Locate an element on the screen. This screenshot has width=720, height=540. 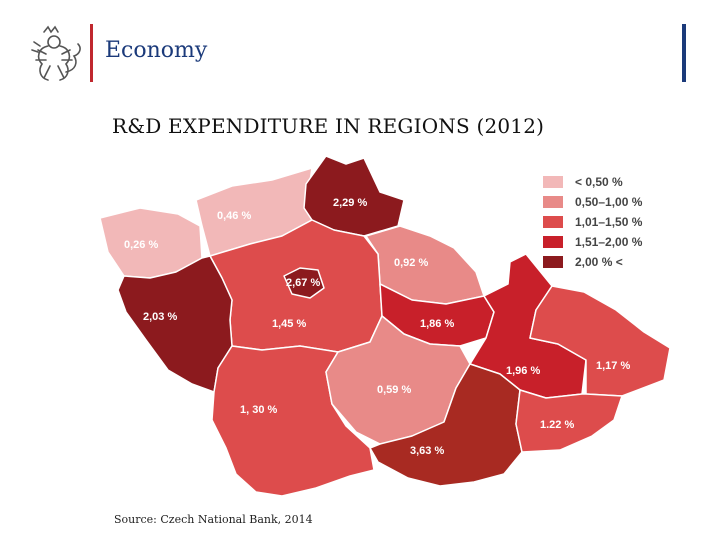
legend-item: 0,50–1,00 % is located at coordinates (592, 202).